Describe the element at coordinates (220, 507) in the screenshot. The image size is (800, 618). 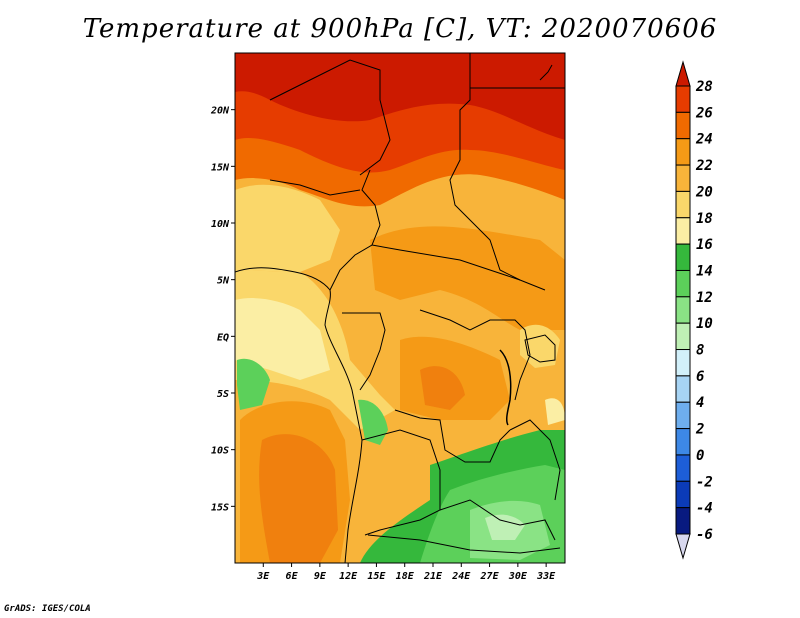
I see `lat-label: 15S` at that location.